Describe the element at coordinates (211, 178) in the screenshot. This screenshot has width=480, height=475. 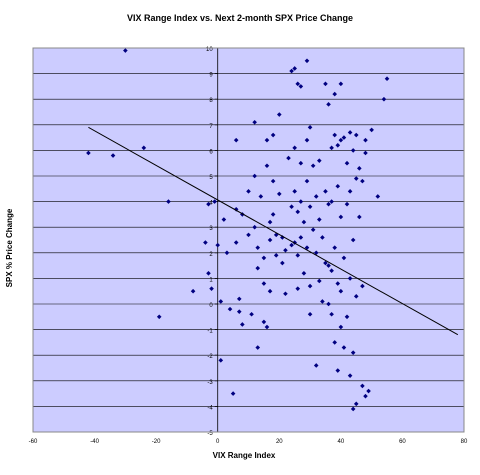
I see `y-tick-label: 5` at that location.